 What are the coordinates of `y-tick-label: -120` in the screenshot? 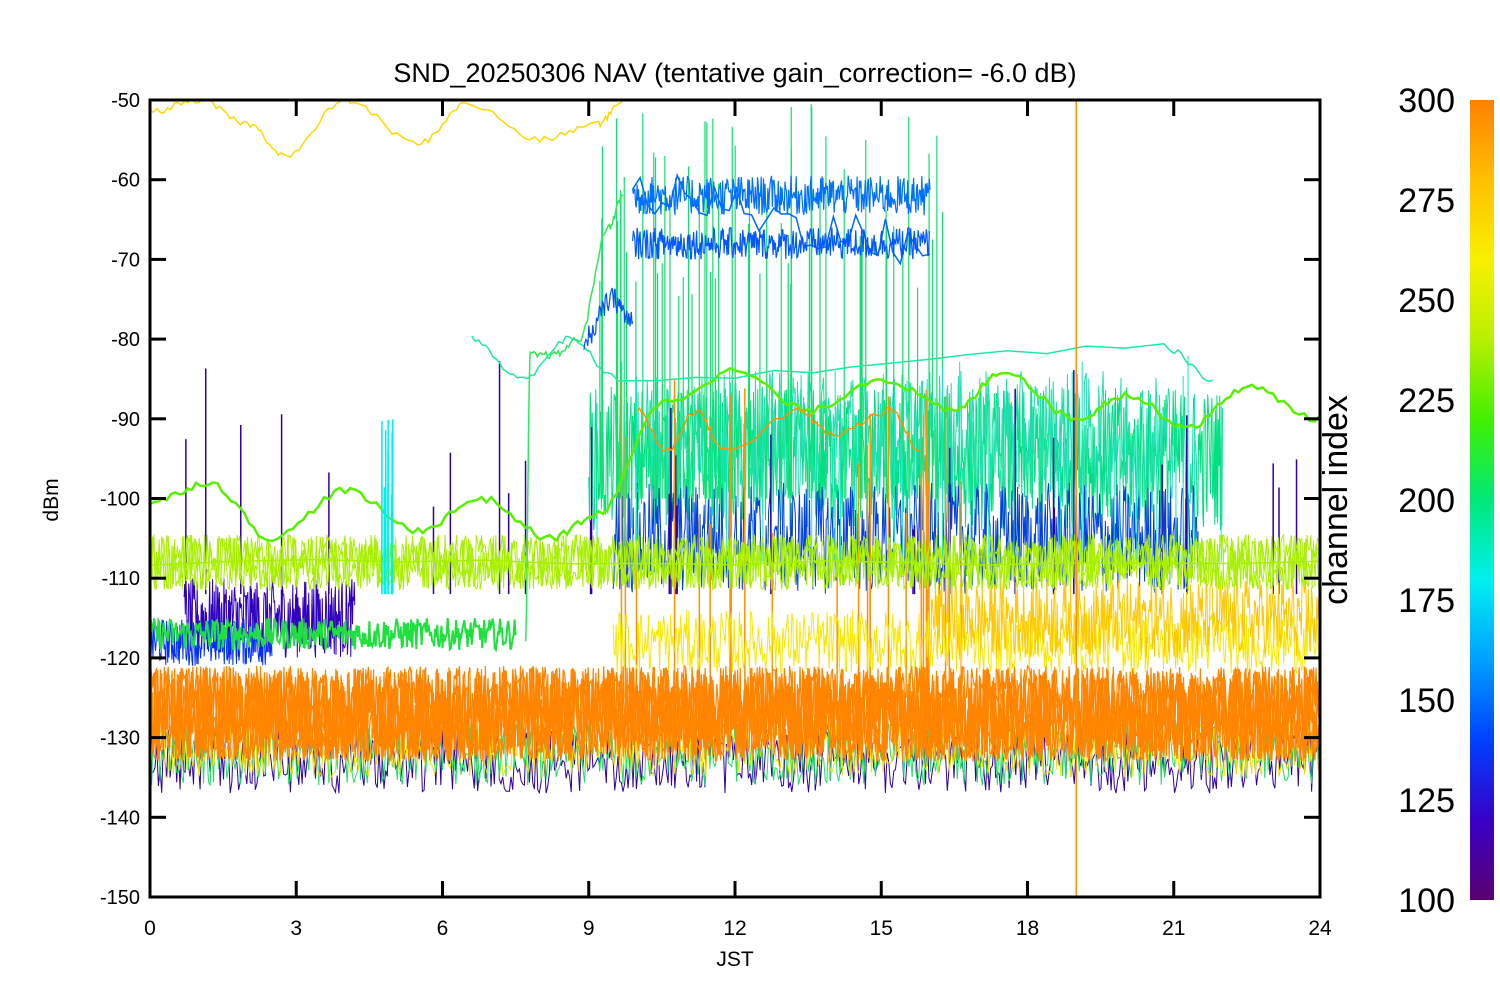 It's located at (120, 659).